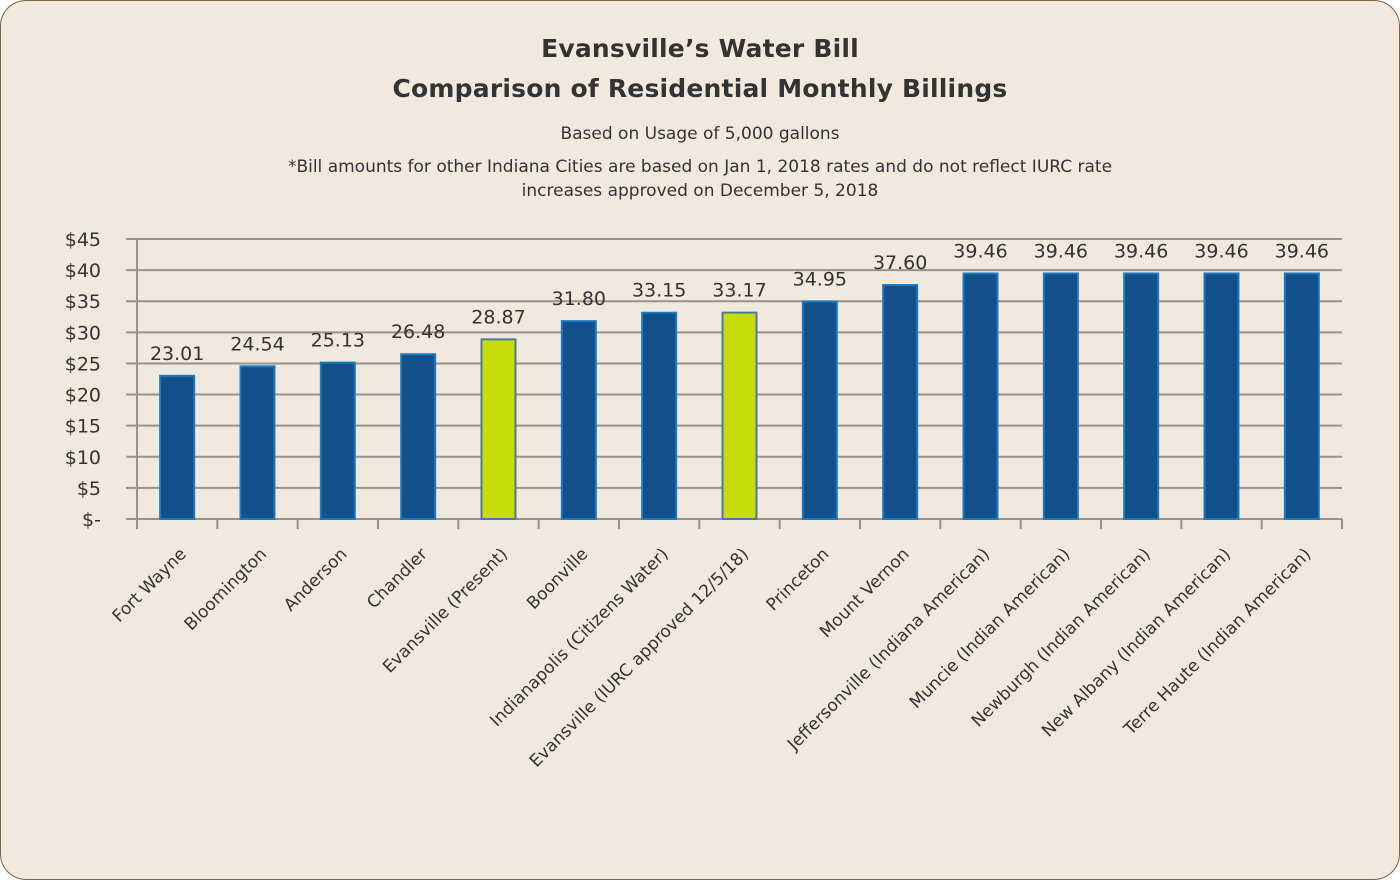  What do you see at coordinates (798, 579) in the screenshot?
I see `x-category-label: Princeton` at bounding box center [798, 579].